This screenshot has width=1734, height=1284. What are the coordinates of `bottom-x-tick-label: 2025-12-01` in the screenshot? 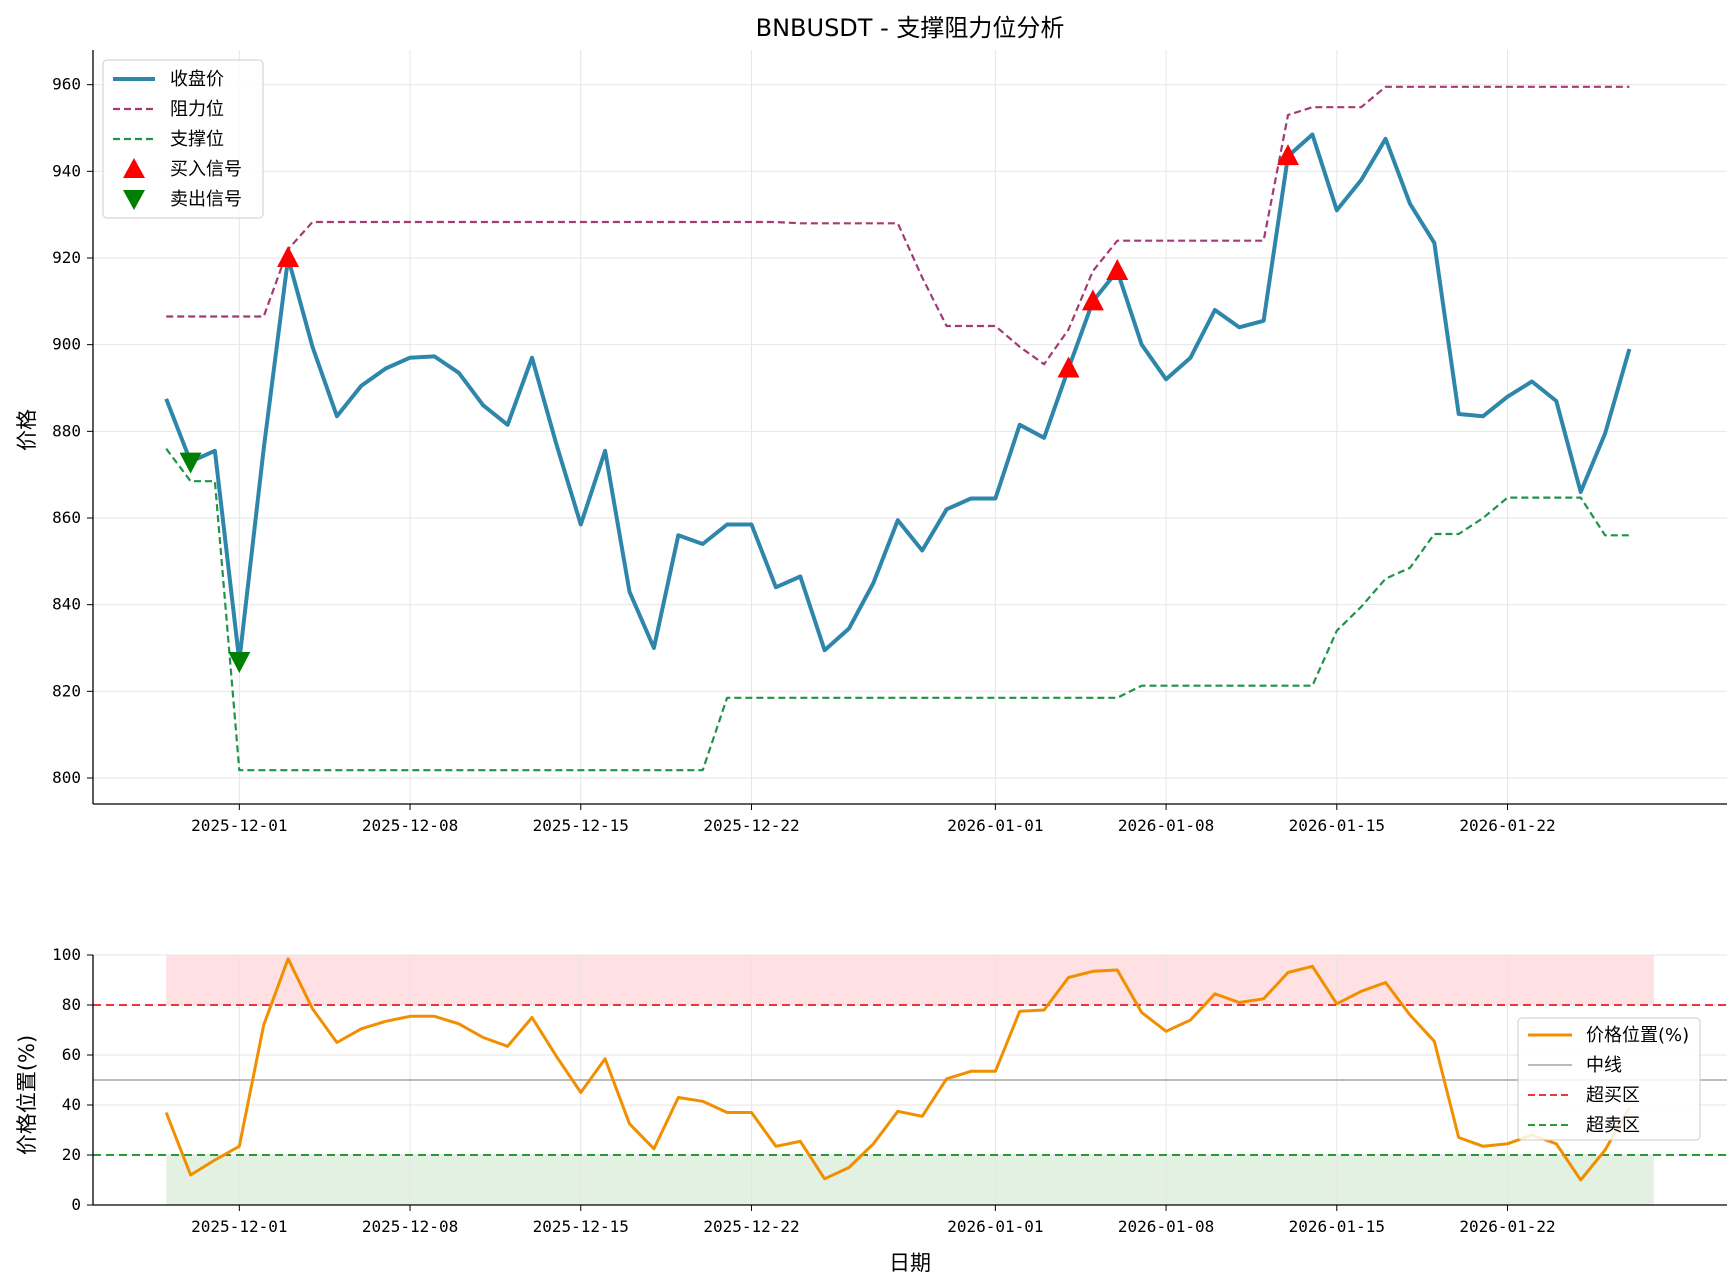 It's located at (239, 1226).